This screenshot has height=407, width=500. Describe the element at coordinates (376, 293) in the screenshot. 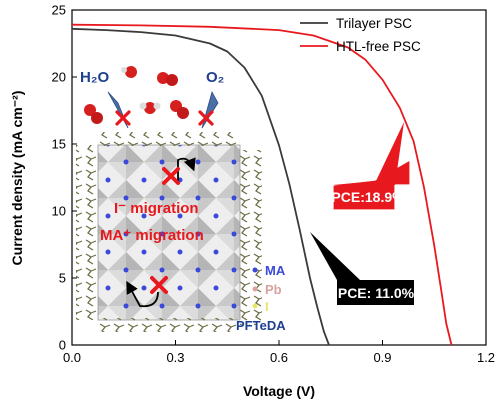

I see `pce-trilayer-label: PCE: 11.0%` at that location.